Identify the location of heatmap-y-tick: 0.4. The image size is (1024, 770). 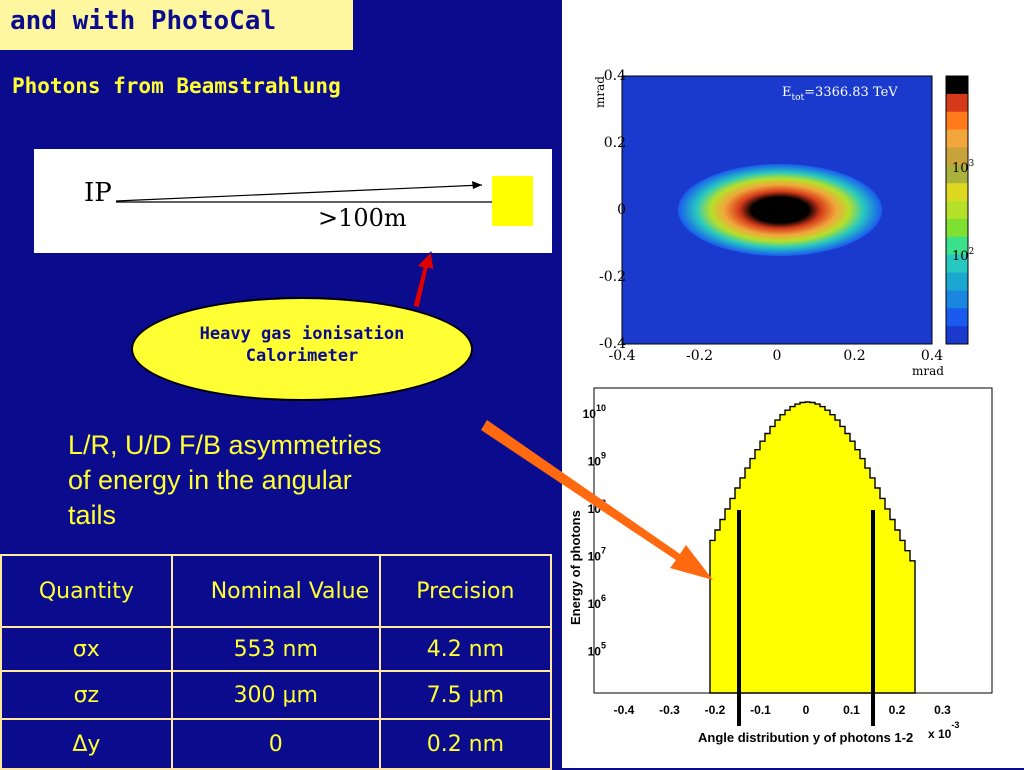
(615, 76).